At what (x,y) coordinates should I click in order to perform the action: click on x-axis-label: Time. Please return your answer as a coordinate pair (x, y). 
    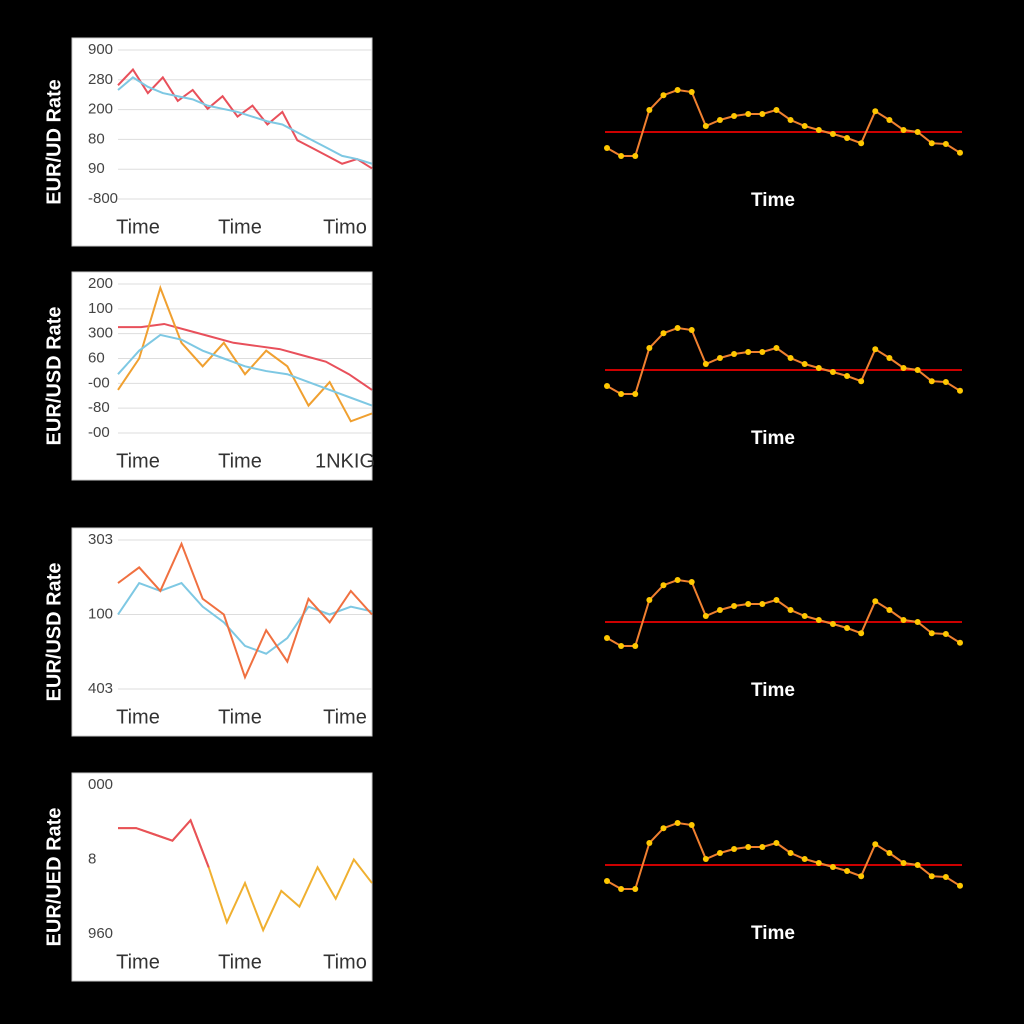
    Looking at the image, I should click on (773, 438).